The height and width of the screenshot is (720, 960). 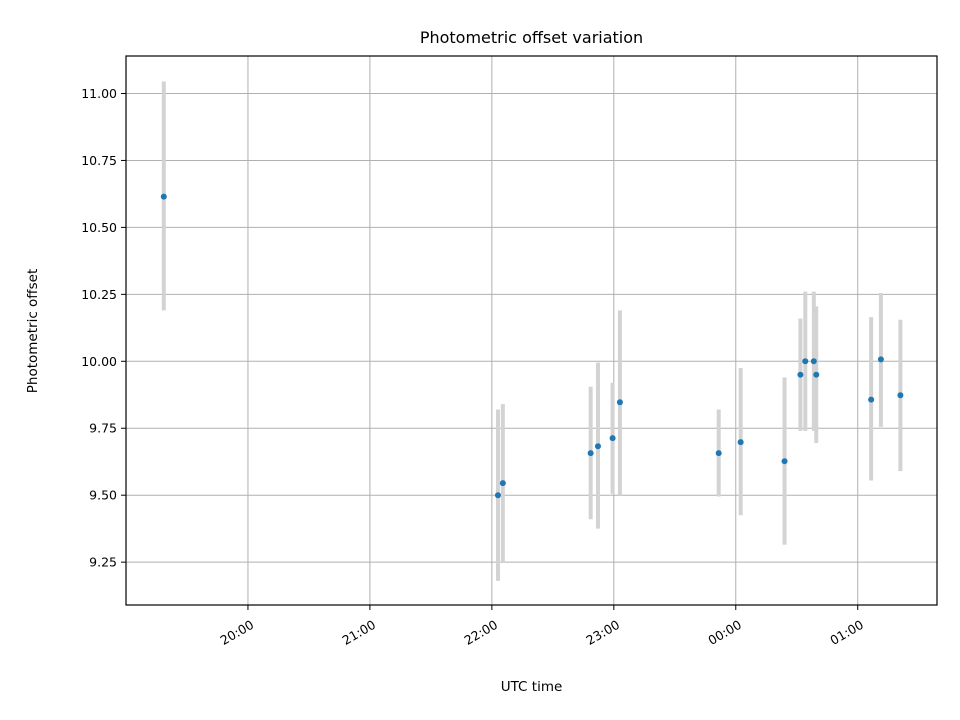 I want to click on y-tick-label: 10.00, so click(x=99, y=361).